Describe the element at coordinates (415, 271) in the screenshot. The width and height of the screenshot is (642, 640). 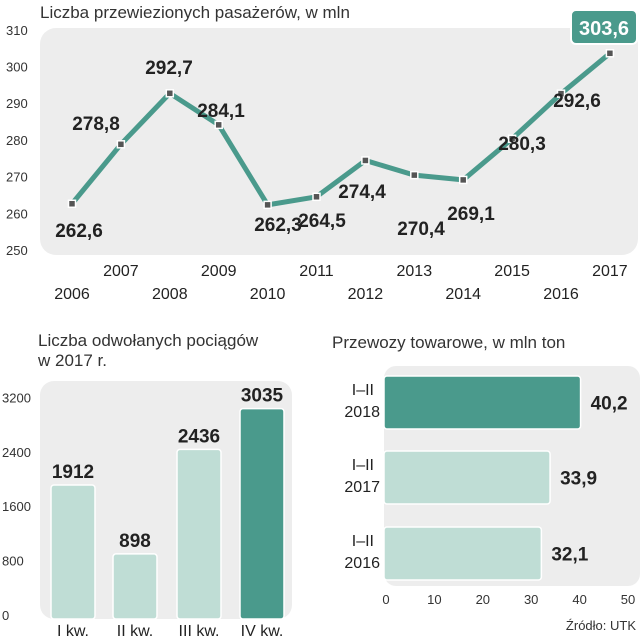
I see `line-x-tick: 2013` at that location.